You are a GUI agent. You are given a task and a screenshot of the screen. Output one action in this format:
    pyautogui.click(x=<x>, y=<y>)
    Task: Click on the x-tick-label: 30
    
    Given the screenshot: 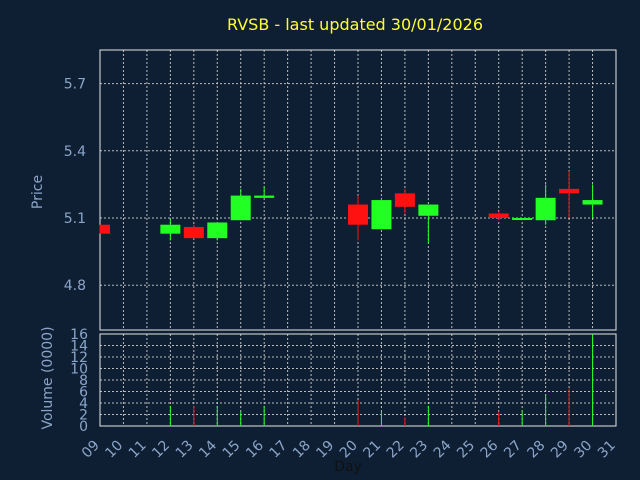 What is the action you would take?
    pyautogui.click(x=583, y=450)
    